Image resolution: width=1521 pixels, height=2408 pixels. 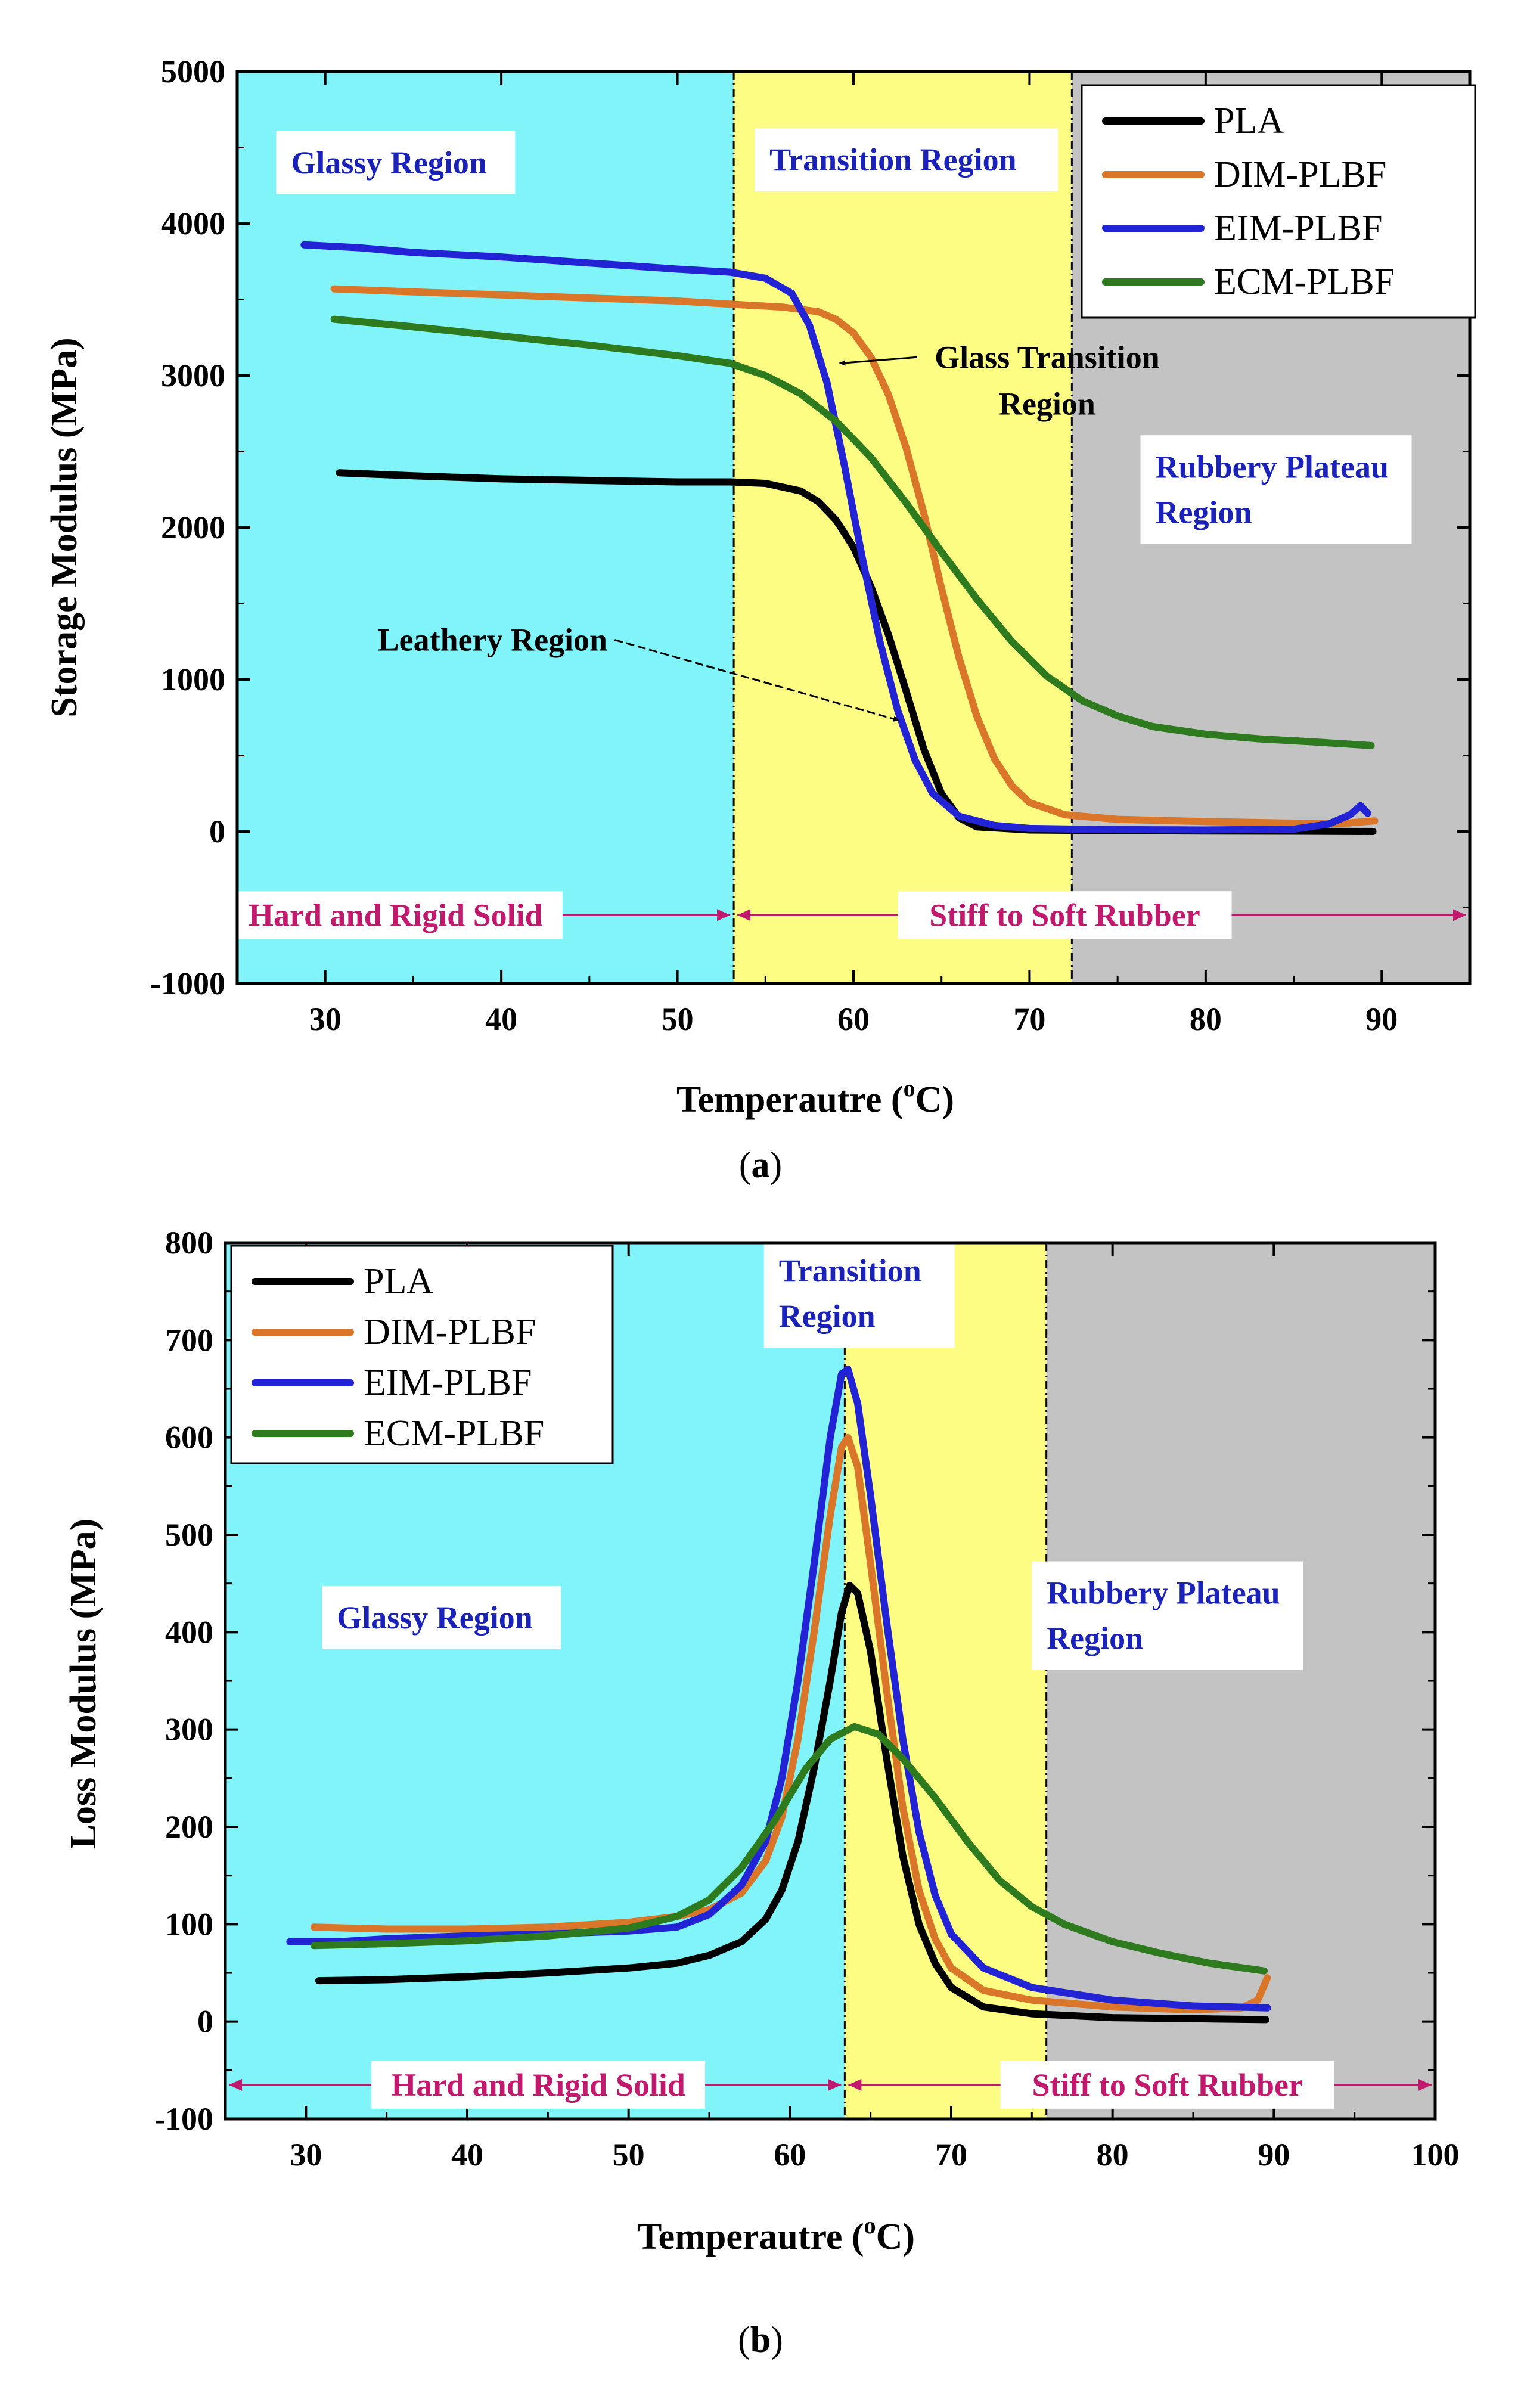 I want to click on y-tick-label: 0, so click(x=217, y=831).